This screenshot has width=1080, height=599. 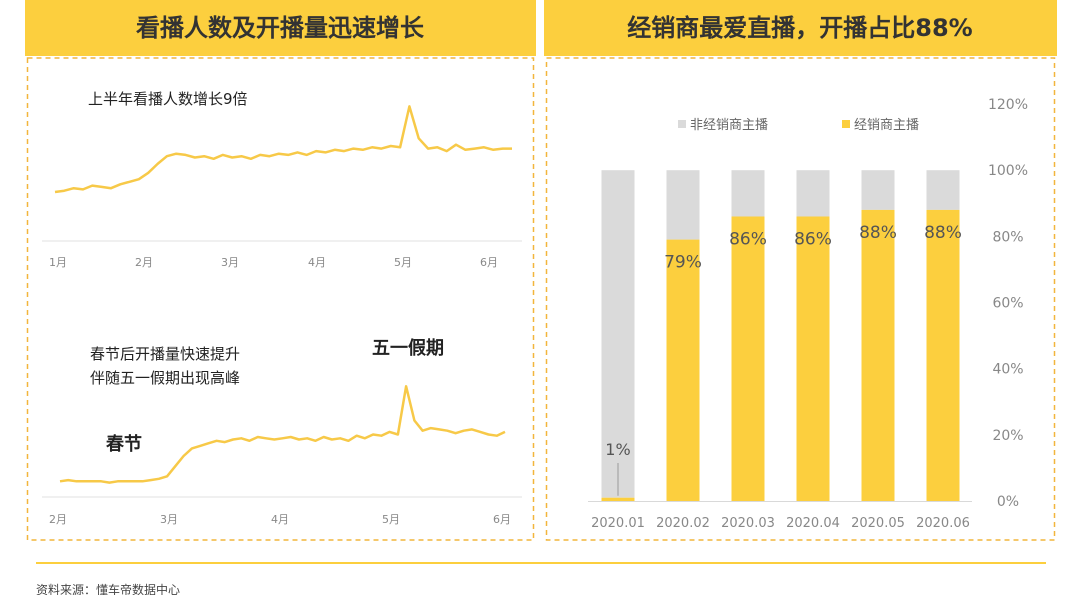 I want to click on legend-label-non-dealer: 非经销商主播, so click(x=729, y=125).